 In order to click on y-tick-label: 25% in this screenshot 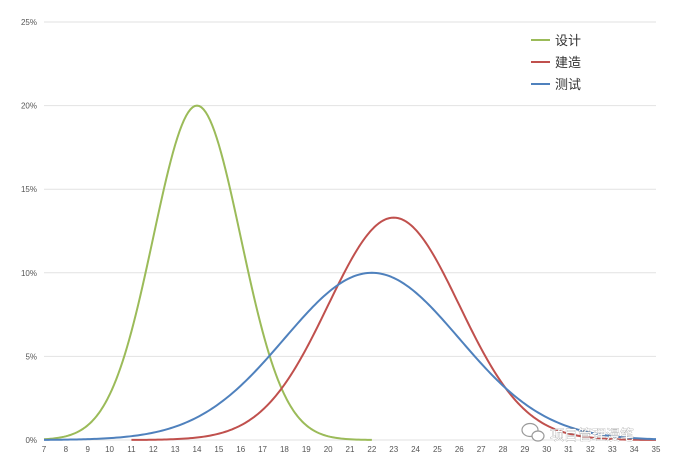, I will do `click(29, 22)`.